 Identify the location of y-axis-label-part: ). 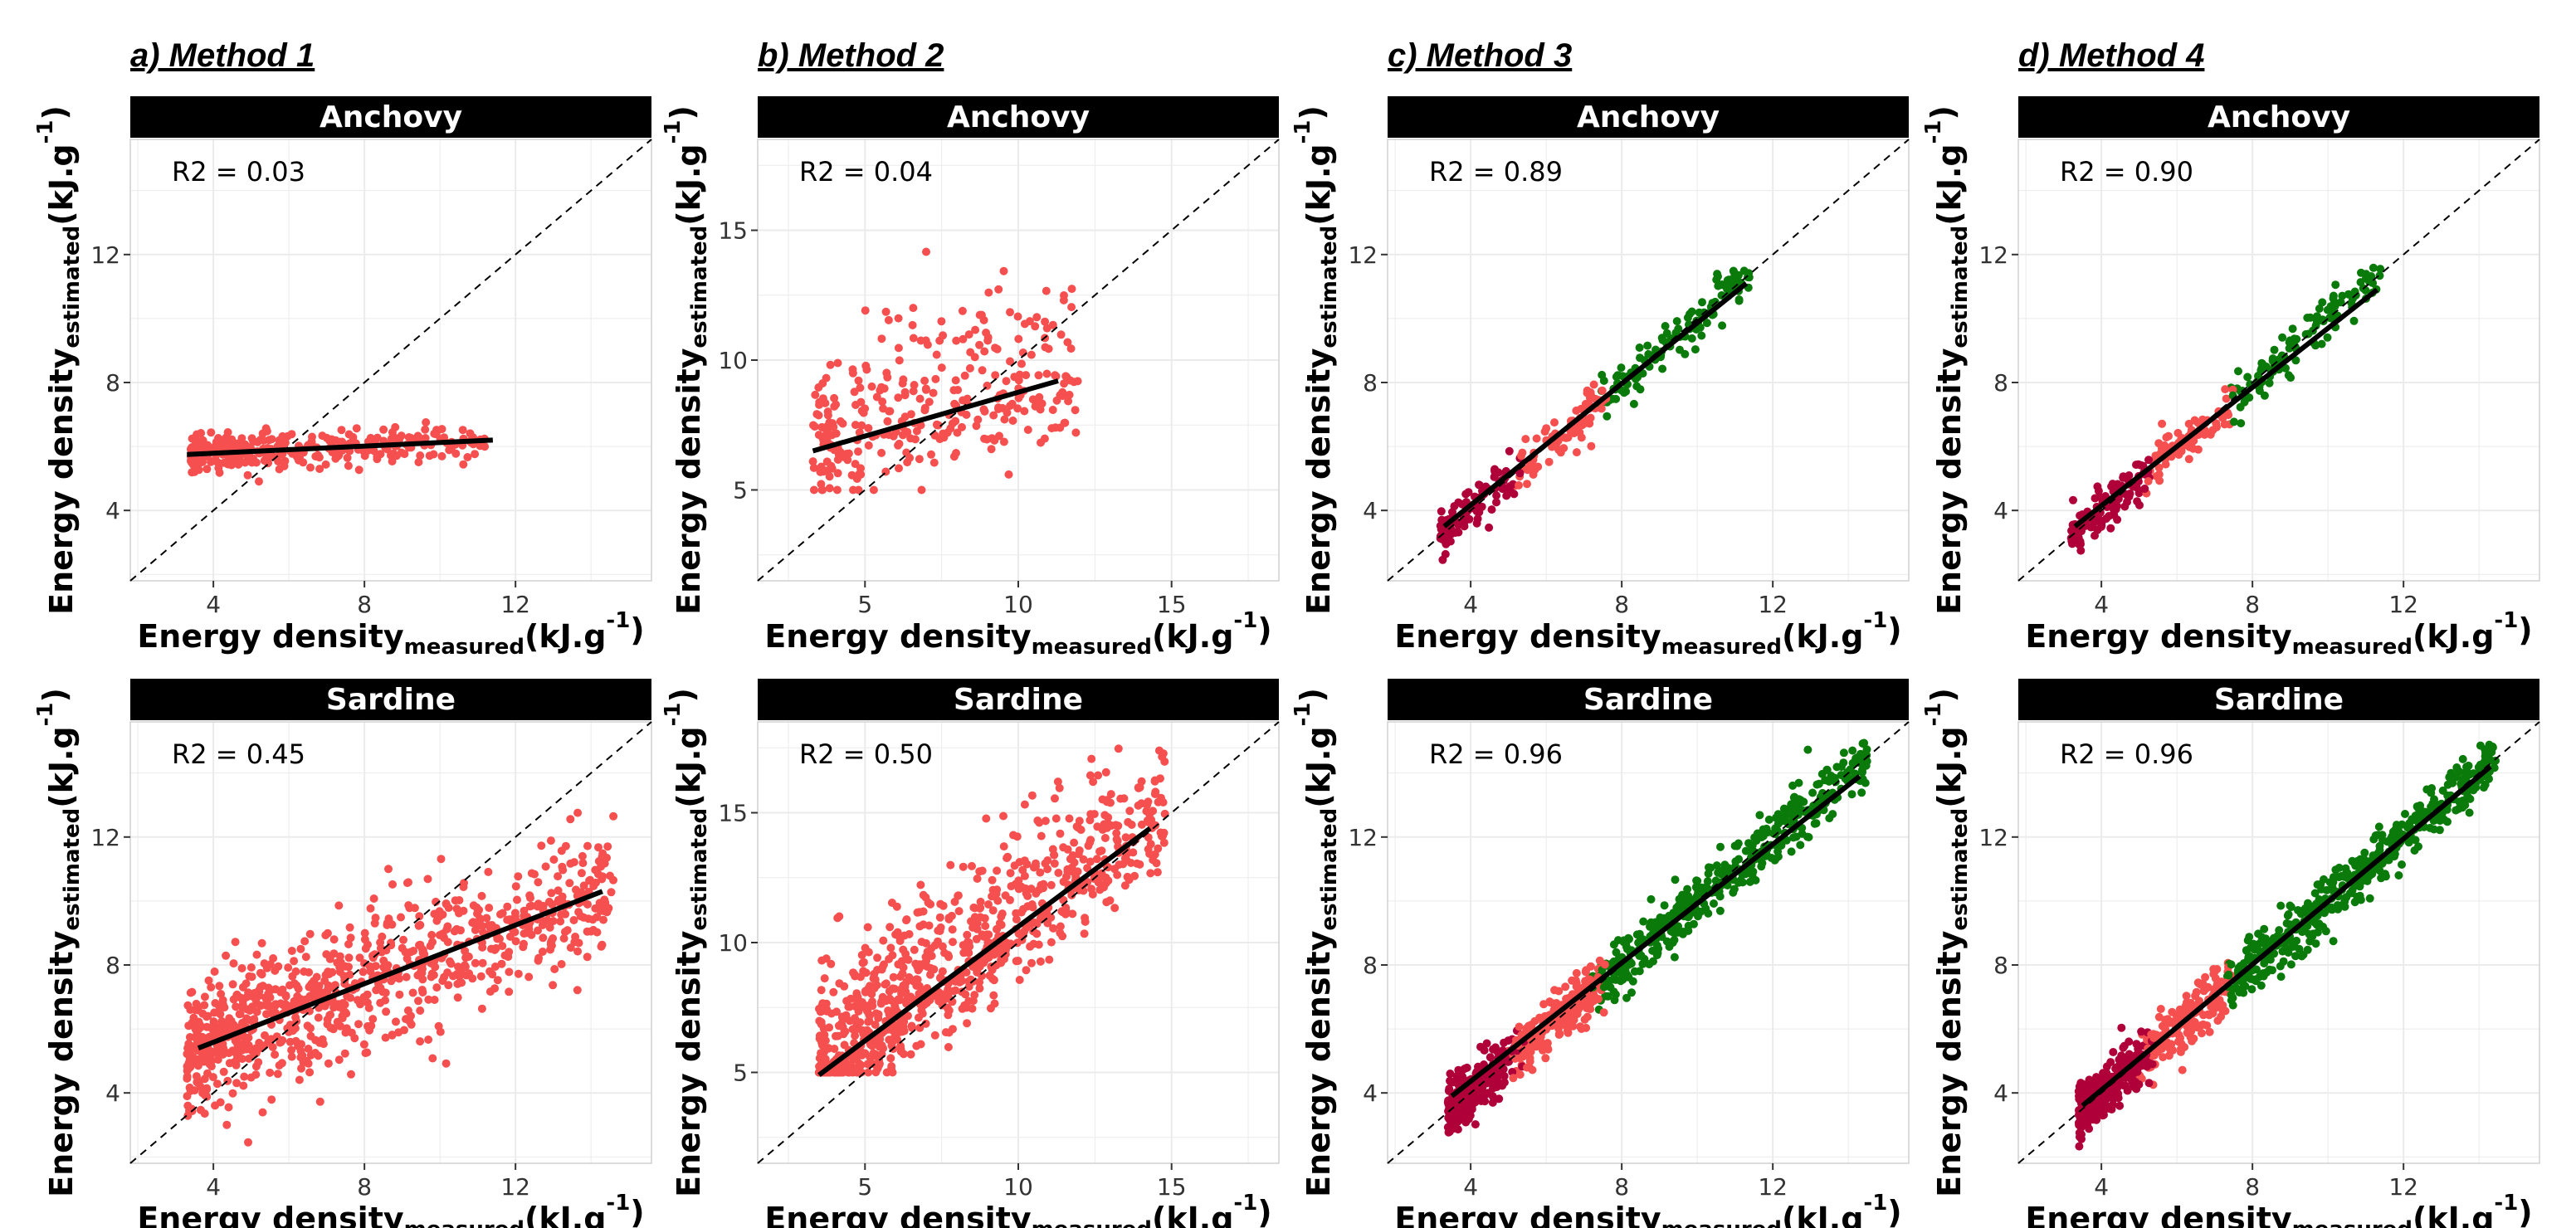
(55, 112).